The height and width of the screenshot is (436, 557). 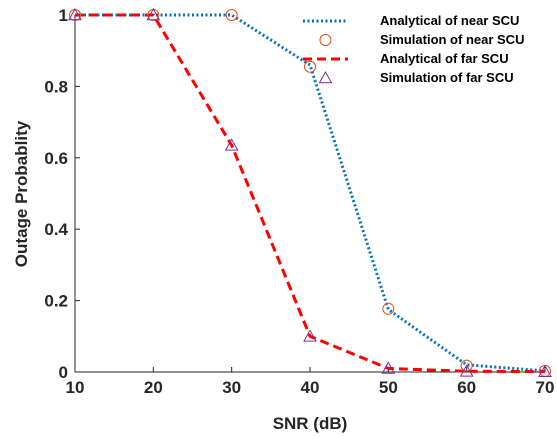 I want to click on legend-label-4: Simulation of far SCU, so click(x=447, y=77).